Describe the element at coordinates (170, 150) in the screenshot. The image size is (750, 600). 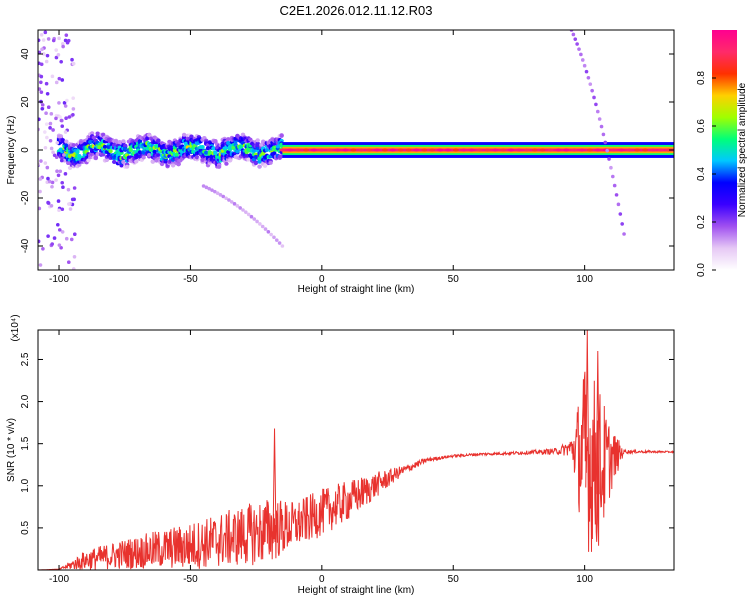
I see `spectrogram-feature-noisy-band` at that location.